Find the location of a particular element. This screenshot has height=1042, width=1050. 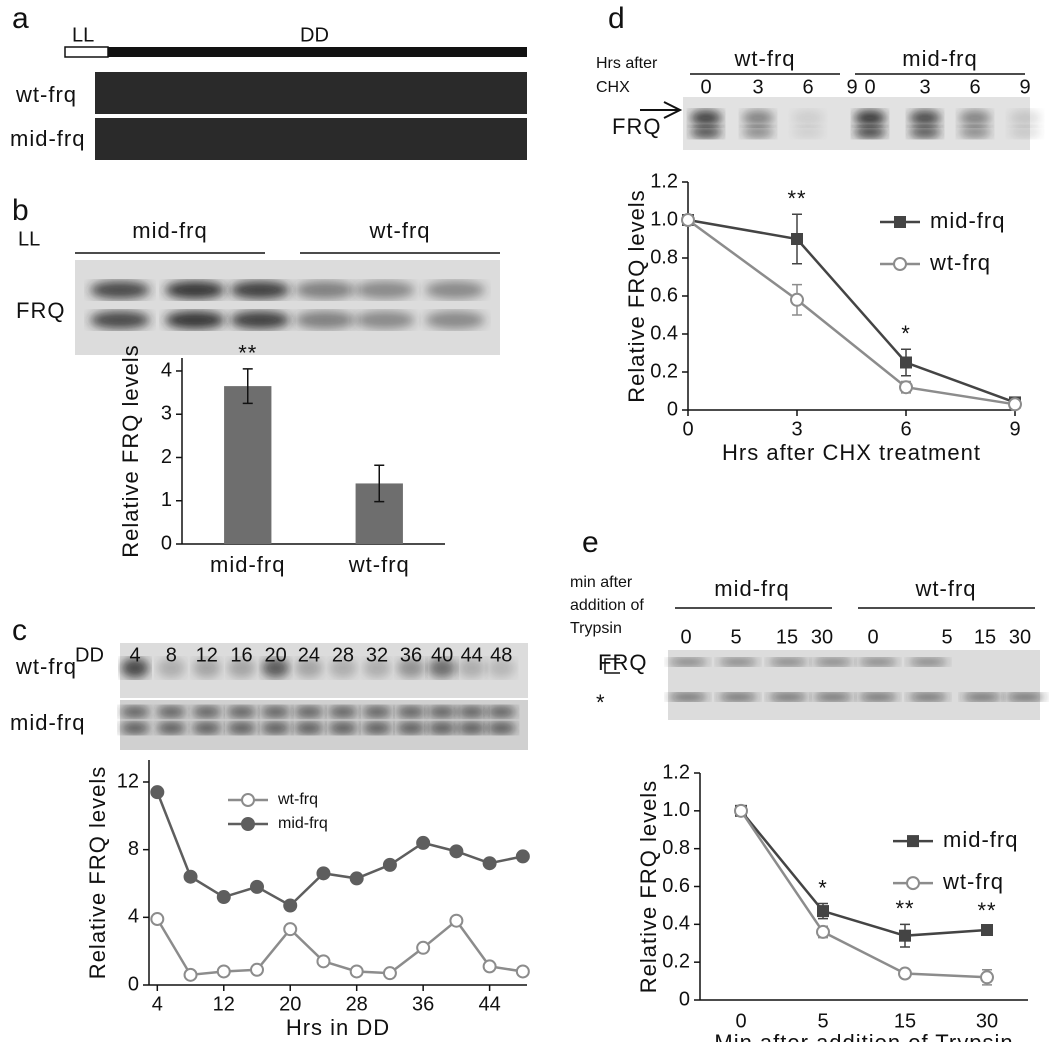

race-tube is located at coordinates (311, 139).